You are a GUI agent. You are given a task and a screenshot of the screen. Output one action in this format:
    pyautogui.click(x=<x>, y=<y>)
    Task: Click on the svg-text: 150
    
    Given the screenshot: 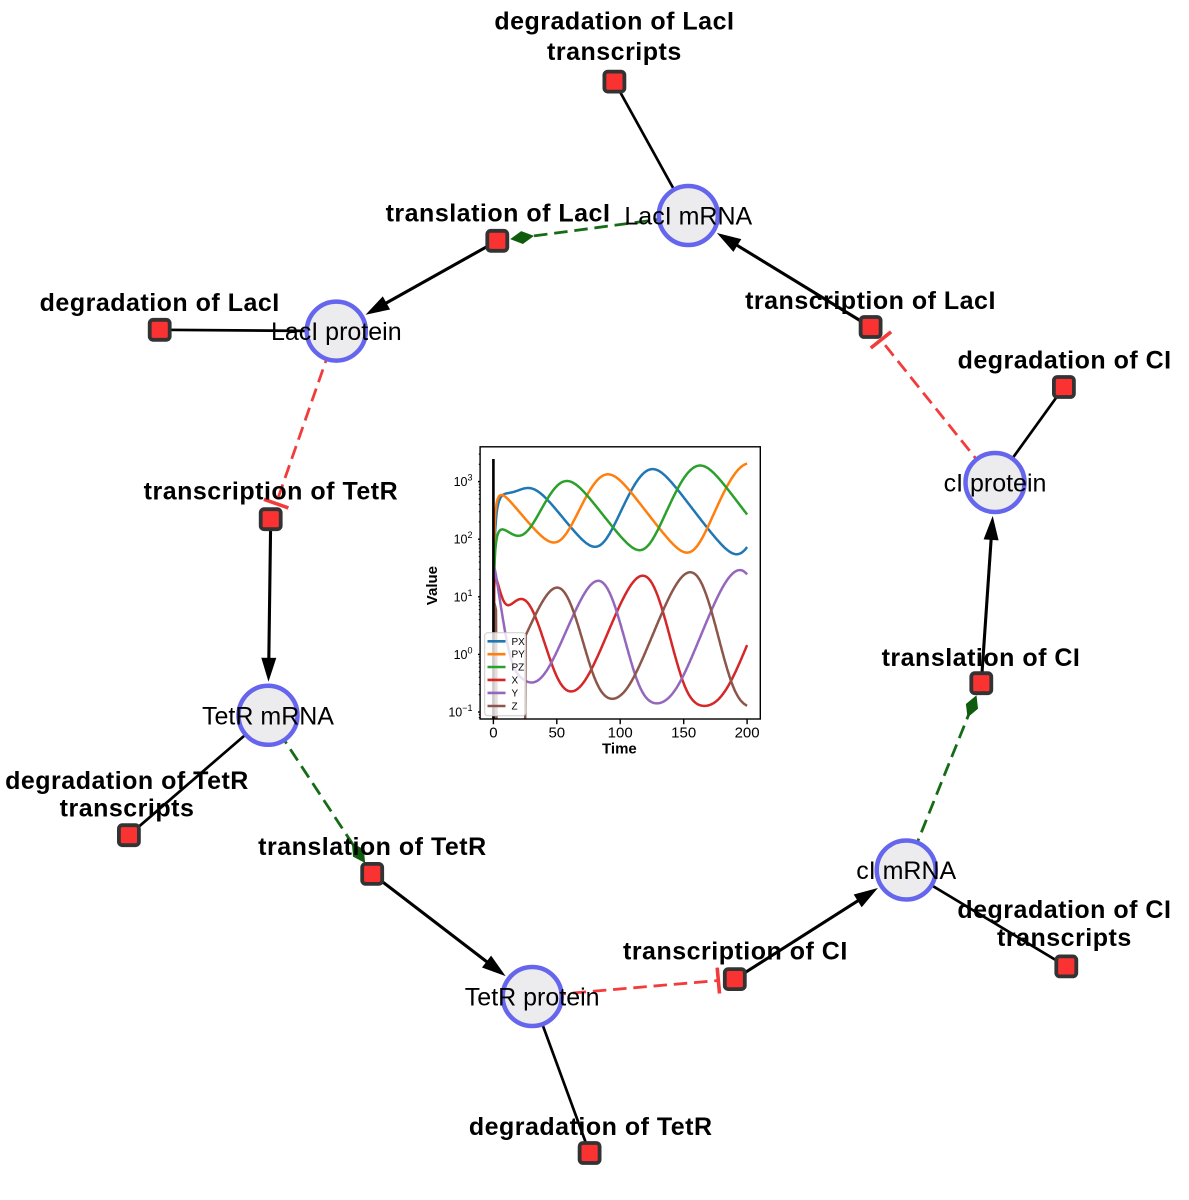 What is the action you would take?
    pyautogui.click(x=683, y=733)
    